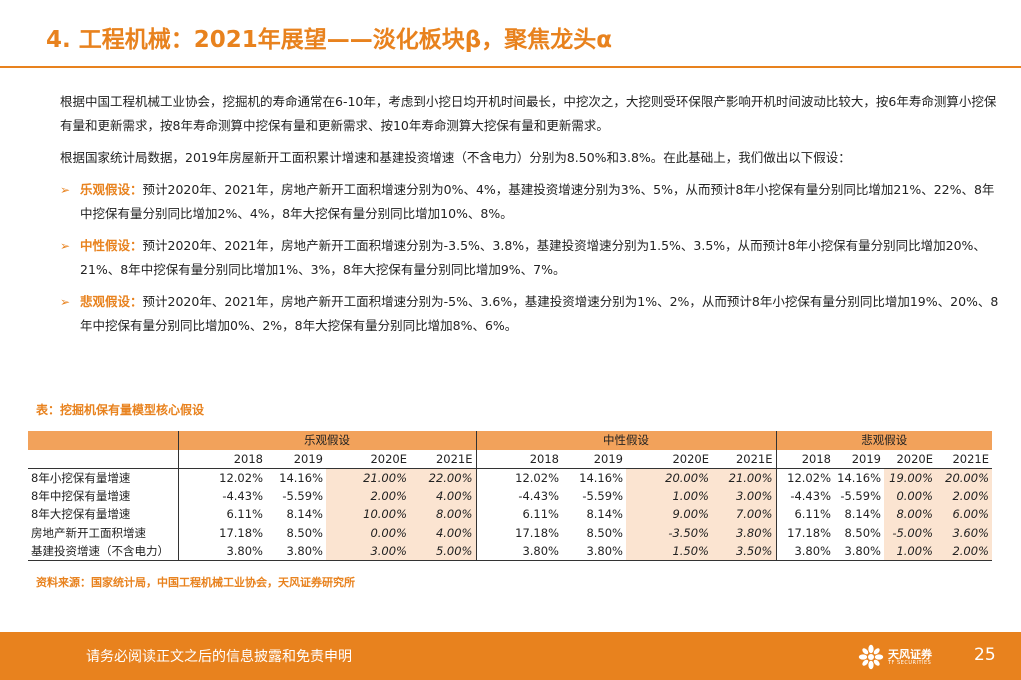  I want to click on page-title: 4. 工程机械：2021年展望——淡化板块β，聚焦龙头α, so click(329, 40).